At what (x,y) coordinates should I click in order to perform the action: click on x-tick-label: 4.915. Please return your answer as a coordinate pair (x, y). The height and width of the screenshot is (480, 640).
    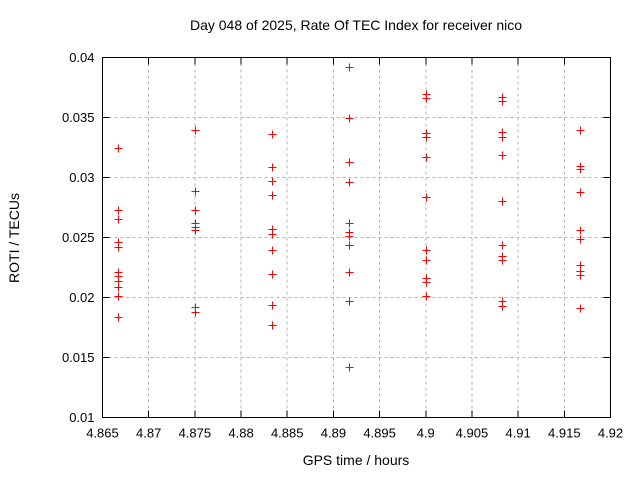
    Looking at the image, I should click on (564, 433).